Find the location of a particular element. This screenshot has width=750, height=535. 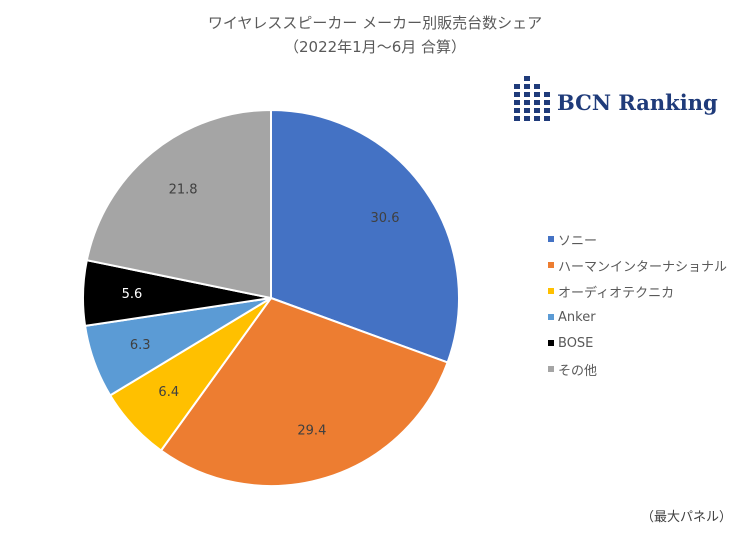

legend-label: ソニー is located at coordinates (578, 241).